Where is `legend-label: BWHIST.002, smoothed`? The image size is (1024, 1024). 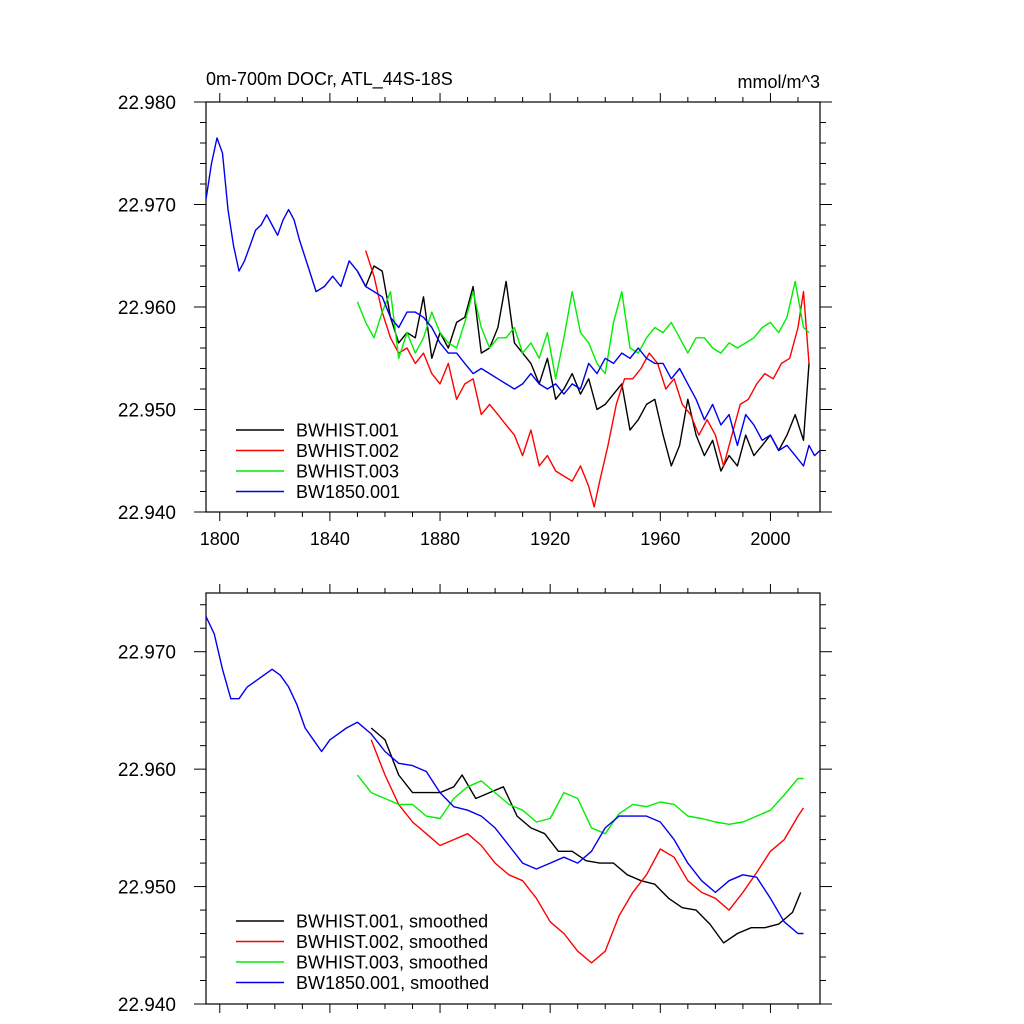 legend-label: BWHIST.002, smoothed is located at coordinates (392, 942).